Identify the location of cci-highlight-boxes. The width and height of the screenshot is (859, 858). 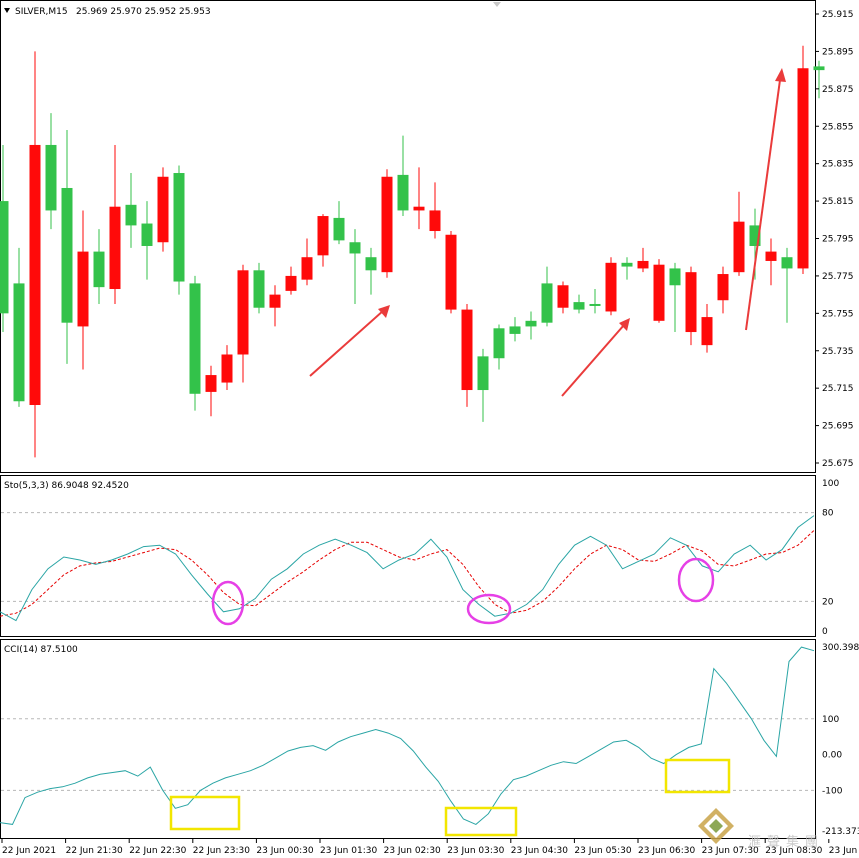
(450, 797).